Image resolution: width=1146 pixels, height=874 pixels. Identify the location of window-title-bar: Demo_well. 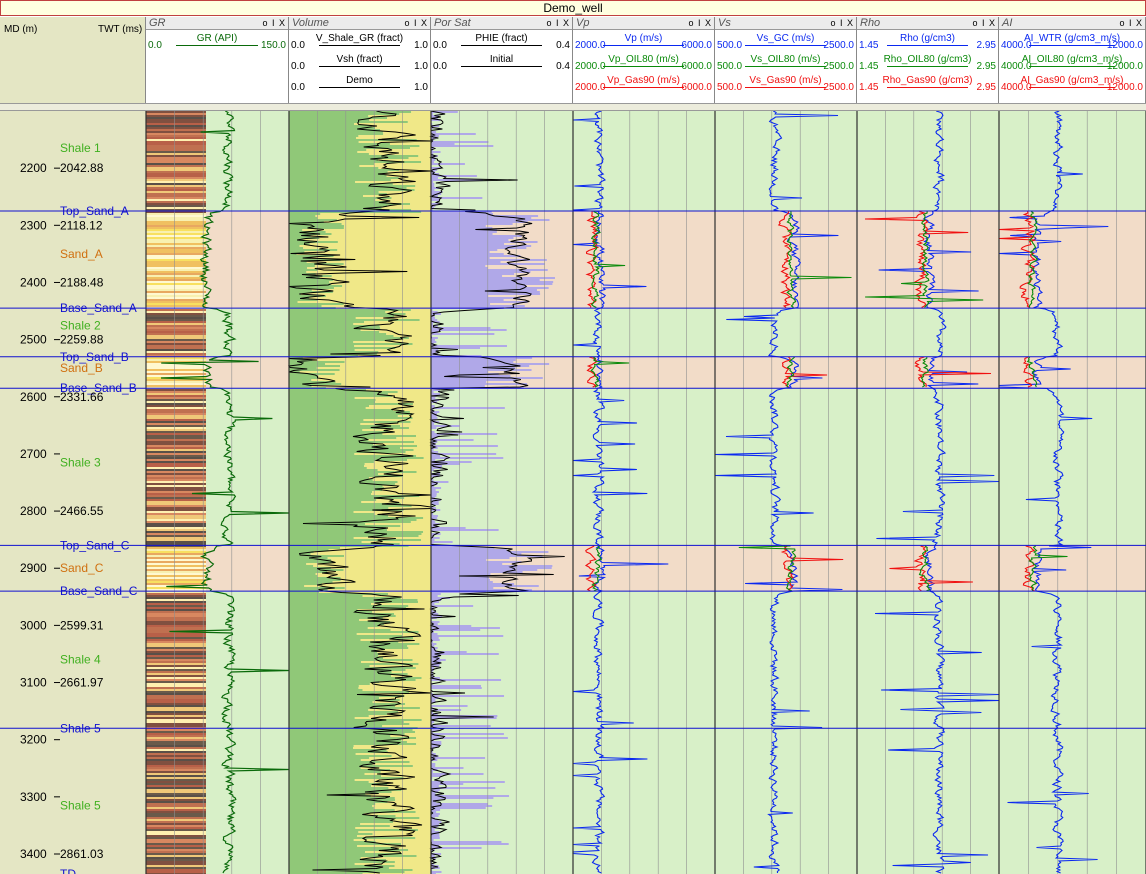
(573, 8).